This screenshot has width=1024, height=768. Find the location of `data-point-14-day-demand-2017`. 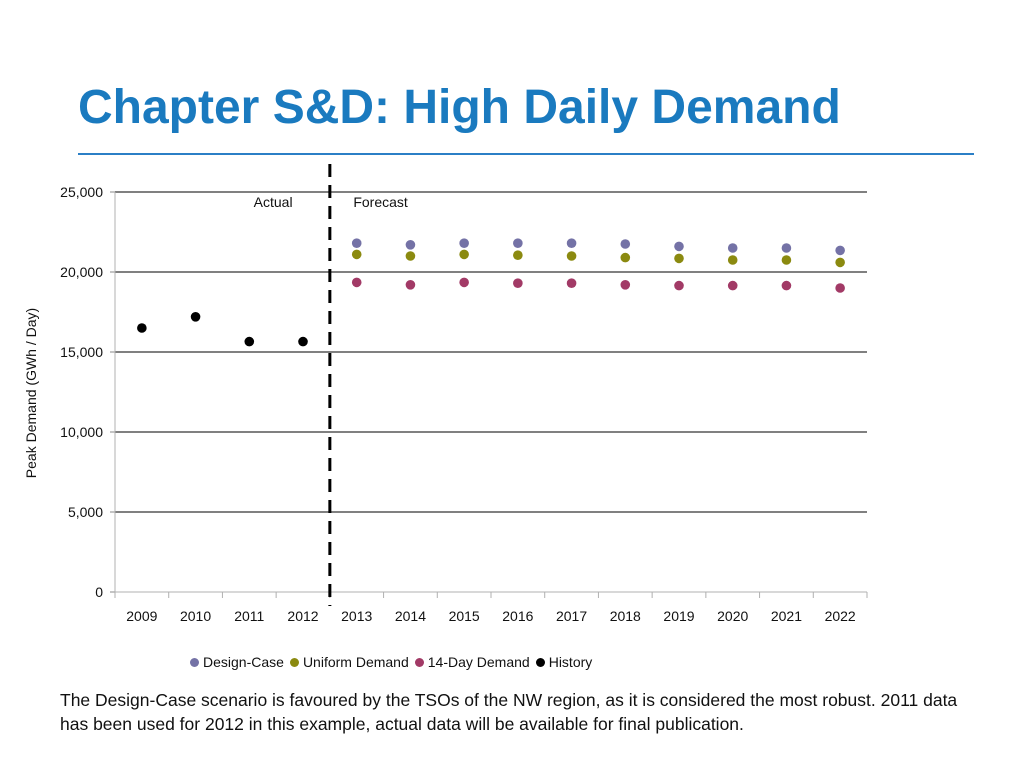

data-point-14-day-demand-2017 is located at coordinates (571, 283).